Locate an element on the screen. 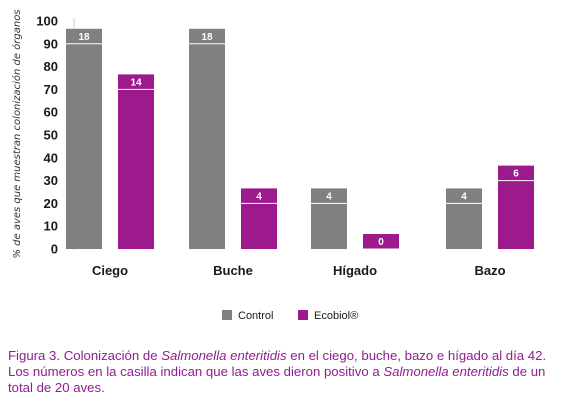  data-label: 6 is located at coordinates (516, 174).